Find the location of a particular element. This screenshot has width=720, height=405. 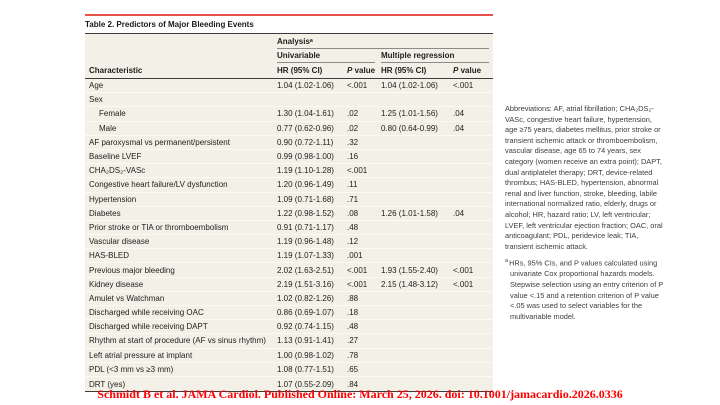

univariable-hr: 1.09 (0.71-1.68) is located at coordinates (305, 199).